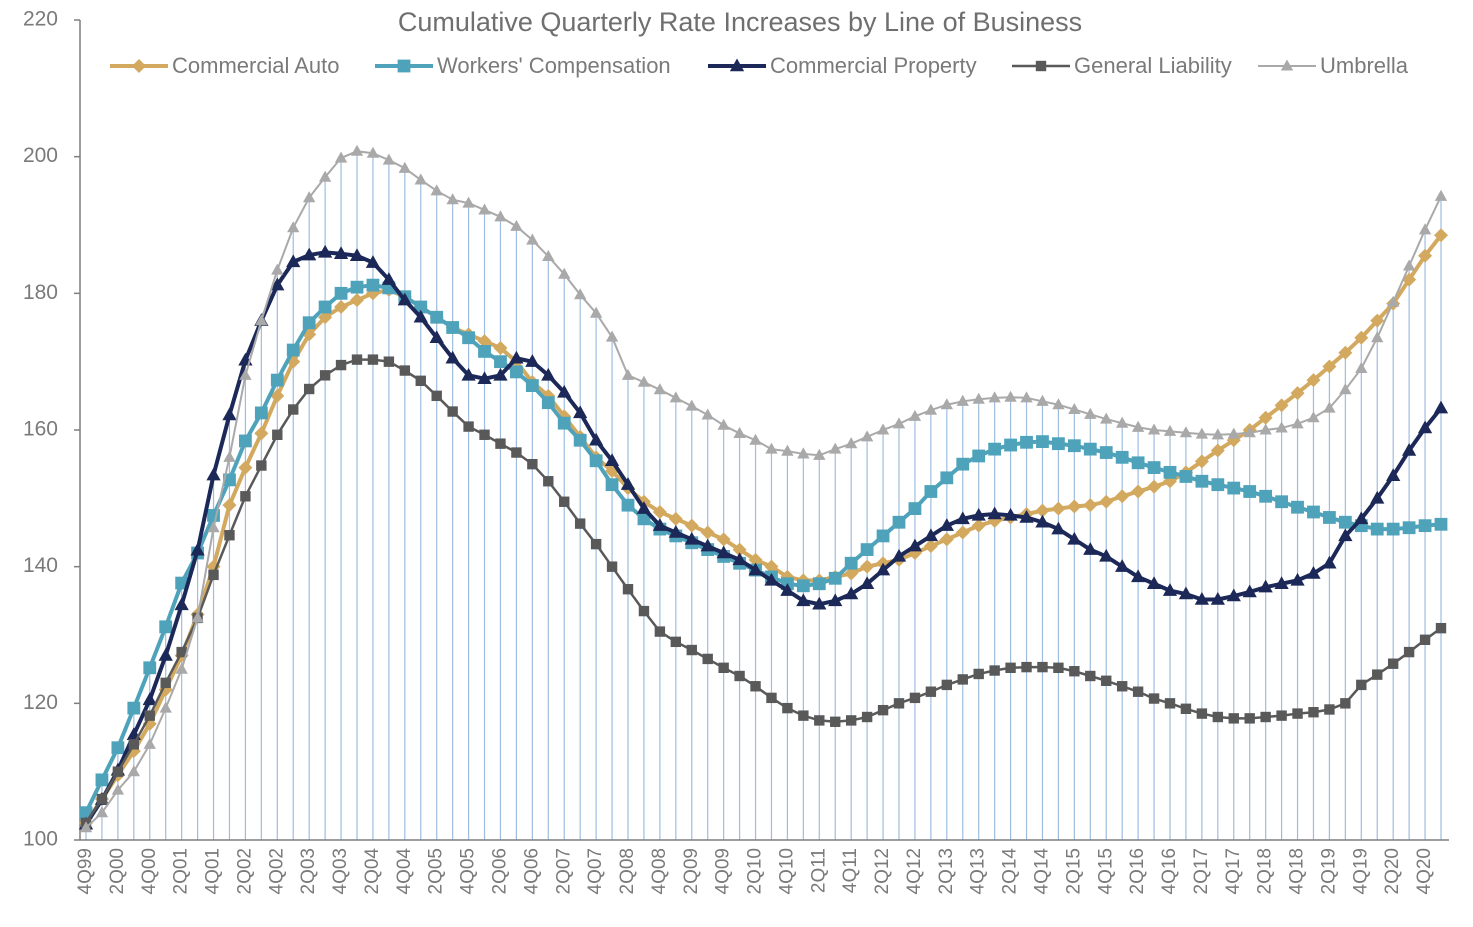 The image size is (1473, 927). Describe the element at coordinates (691, 871) in the screenshot. I see `x-tick-label: 2Q09` at that location.